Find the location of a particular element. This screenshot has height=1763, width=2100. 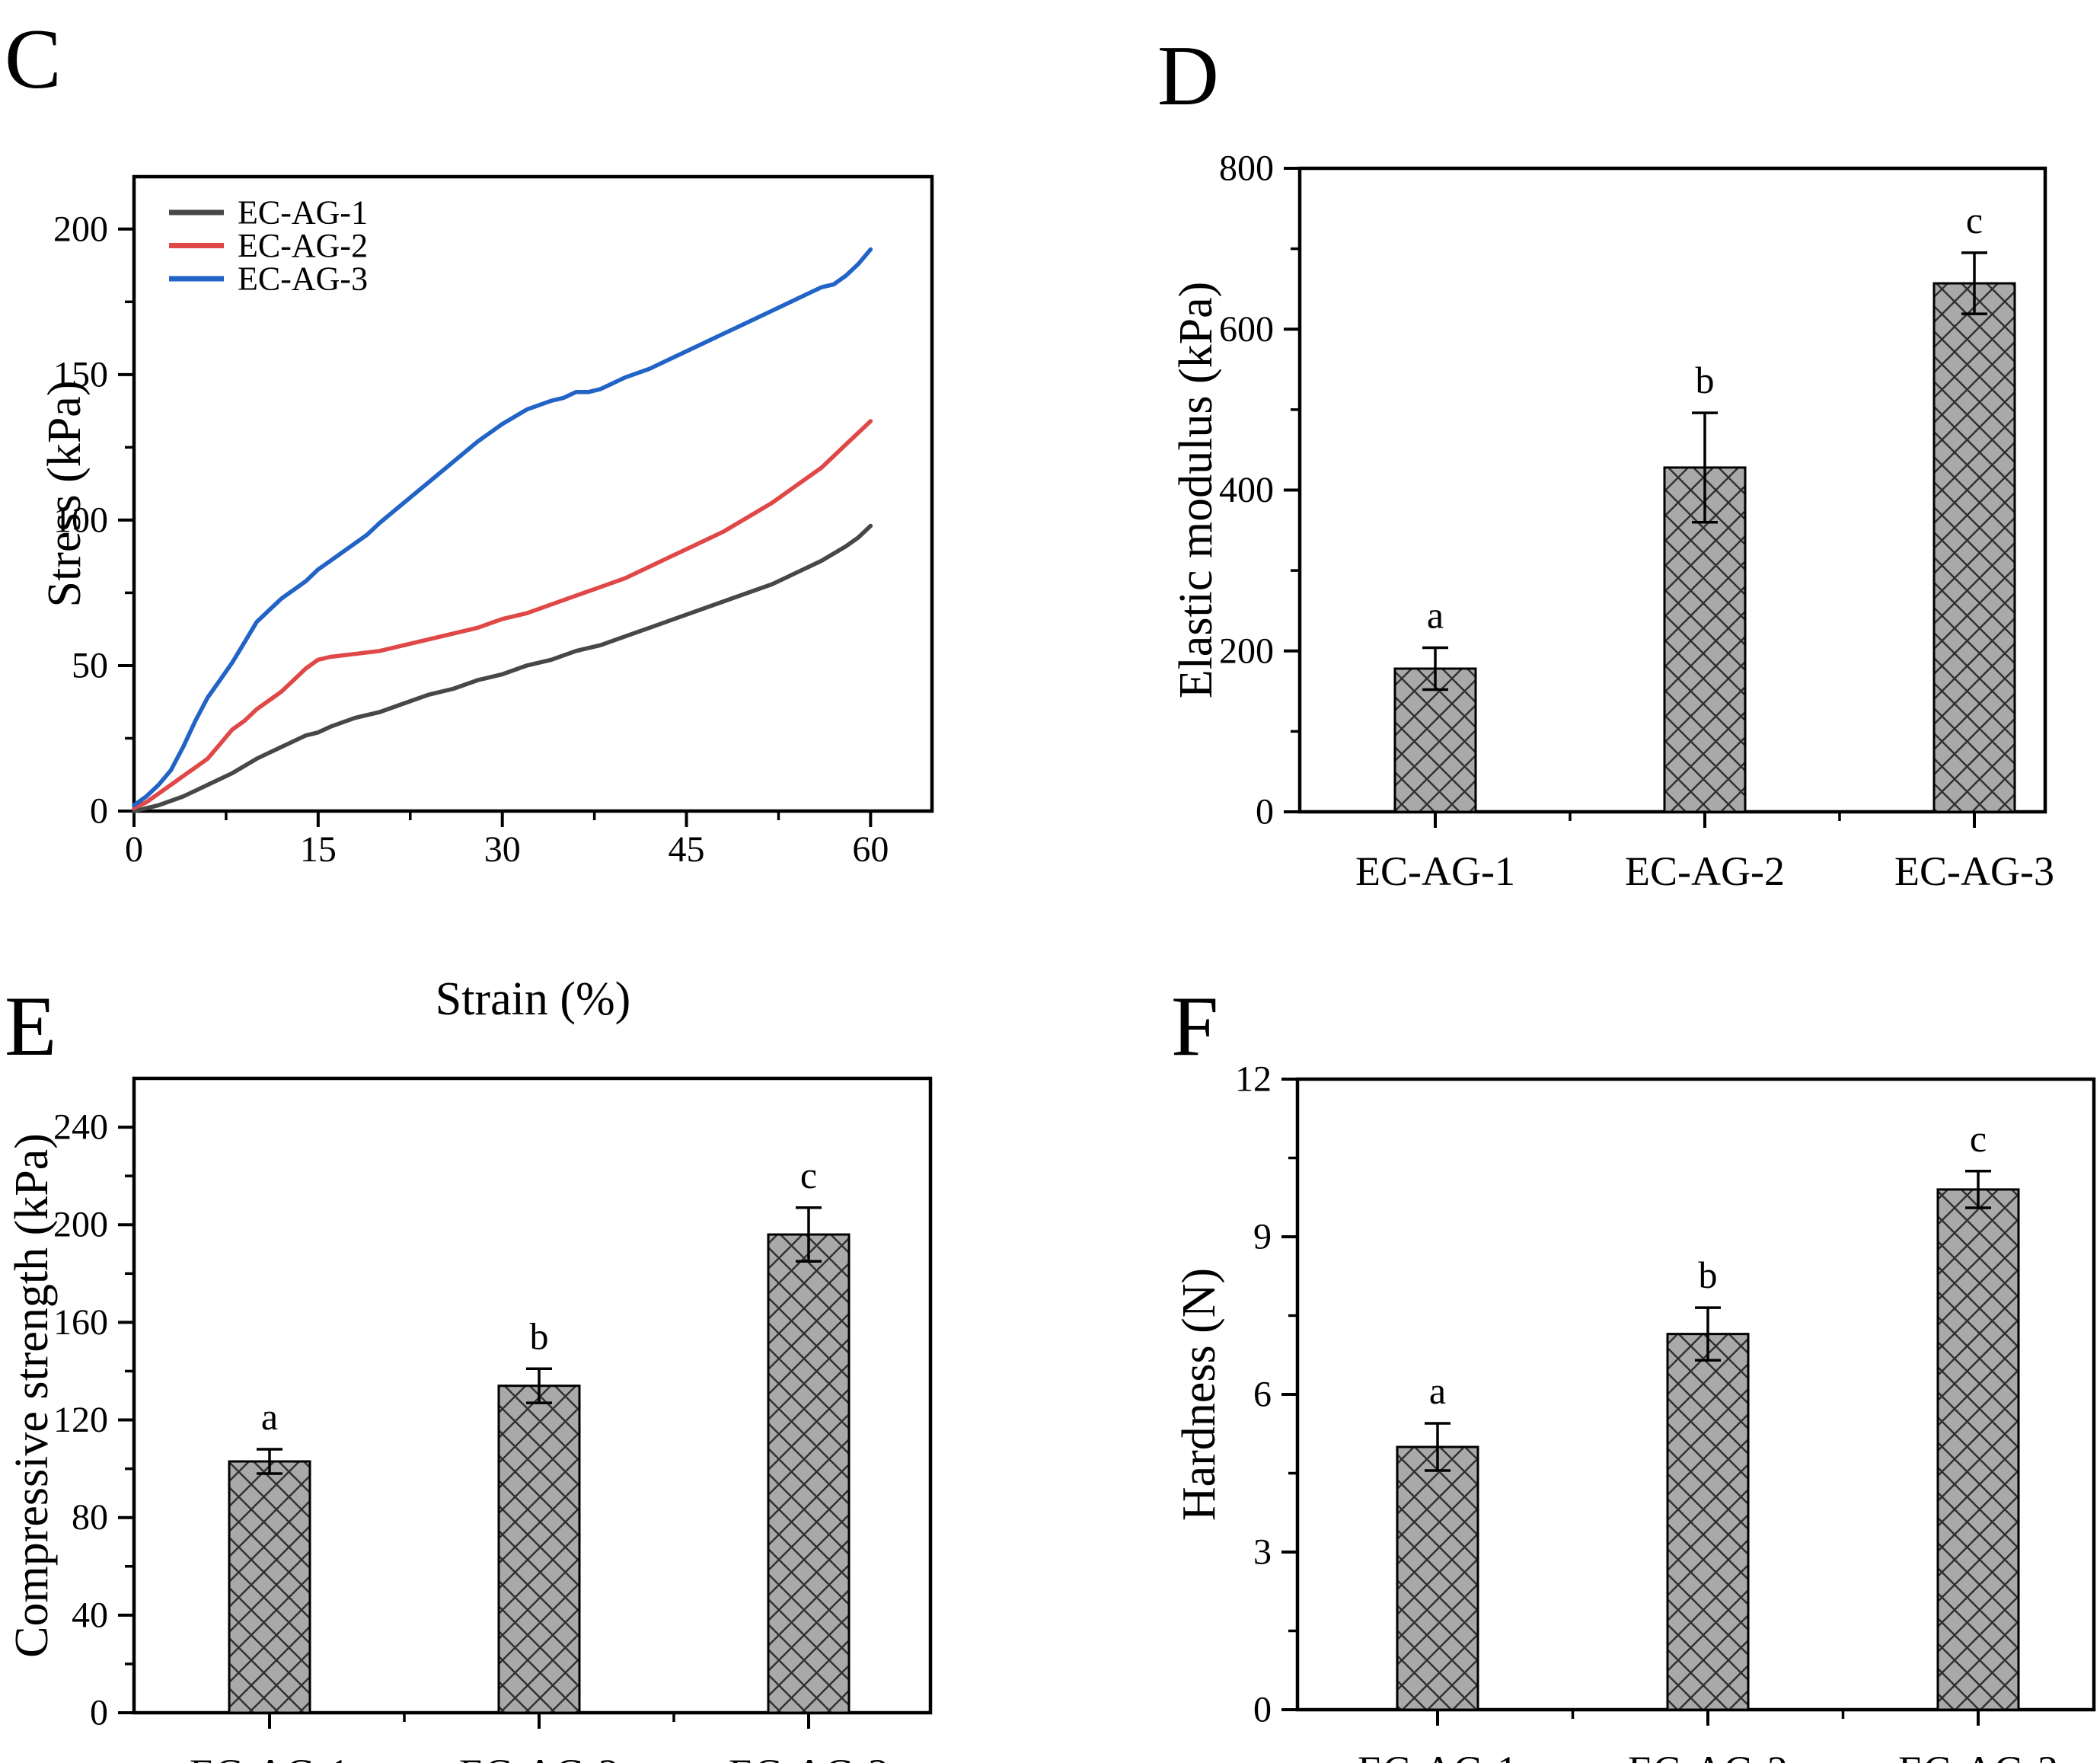

panel-letter-f: F is located at coordinates (1195, 1026).